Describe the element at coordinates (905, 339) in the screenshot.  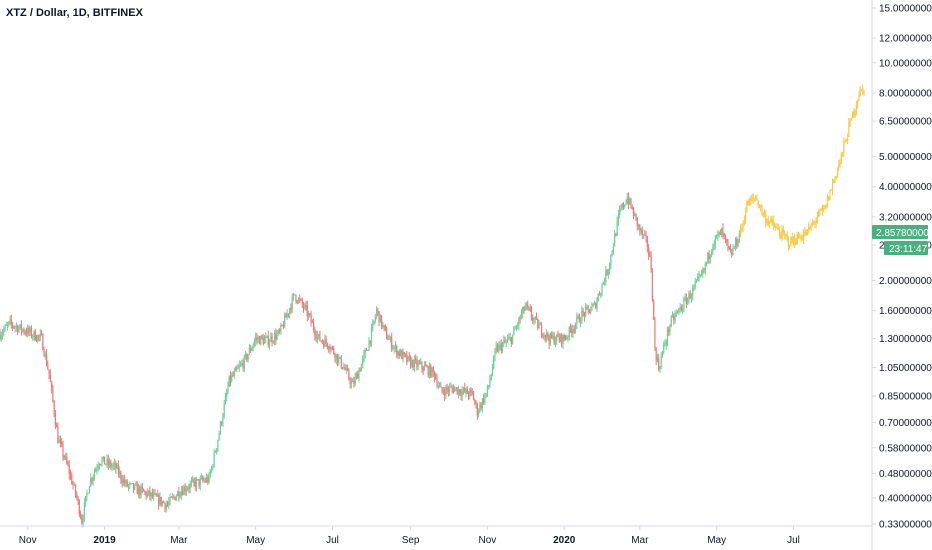
I see `y-tick-label: 1.30000000` at that location.